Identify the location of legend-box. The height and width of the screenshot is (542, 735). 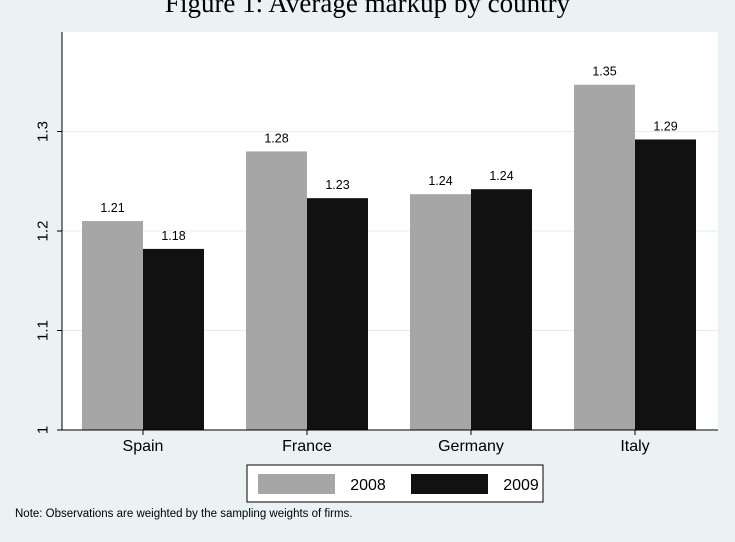
(395, 483).